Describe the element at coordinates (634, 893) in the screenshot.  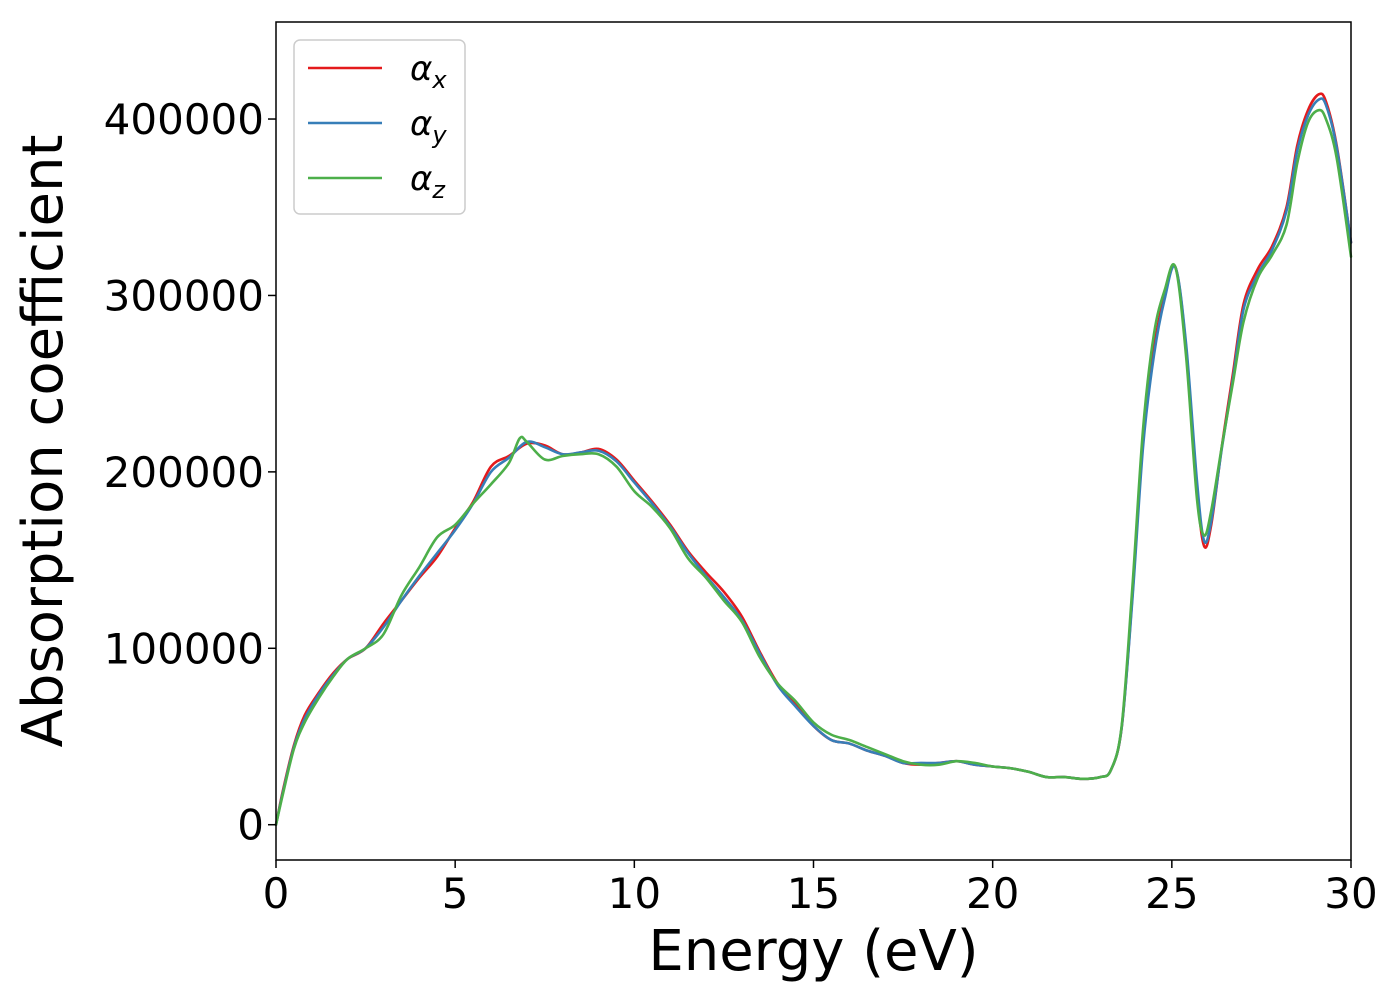
I see `x-tick-label: 10` at that location.